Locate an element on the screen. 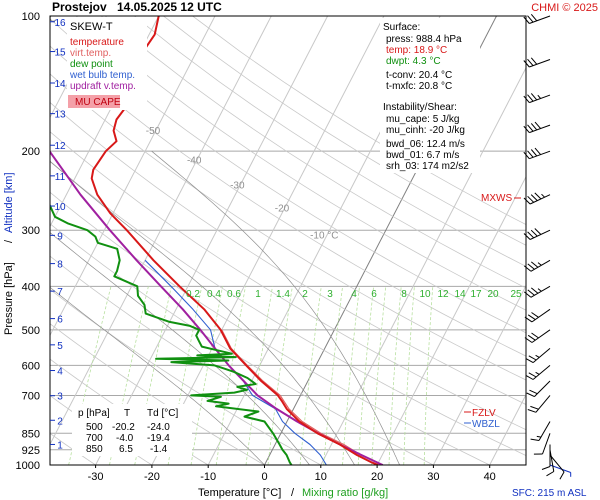  info-box is located at coordinates (430, 95).